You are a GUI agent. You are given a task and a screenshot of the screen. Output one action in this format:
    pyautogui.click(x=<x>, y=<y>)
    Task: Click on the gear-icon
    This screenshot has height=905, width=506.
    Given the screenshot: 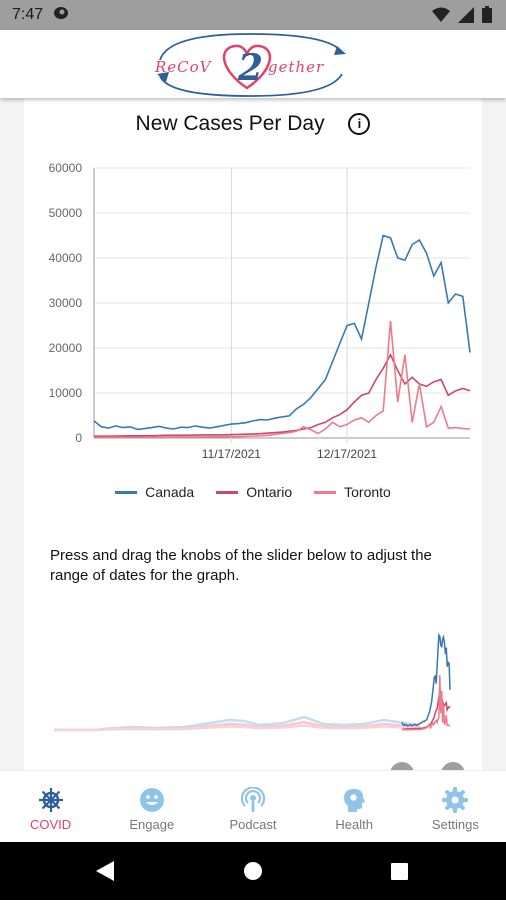 What is the action you would take?
    pyautogui.click(x=455, y=800)
    